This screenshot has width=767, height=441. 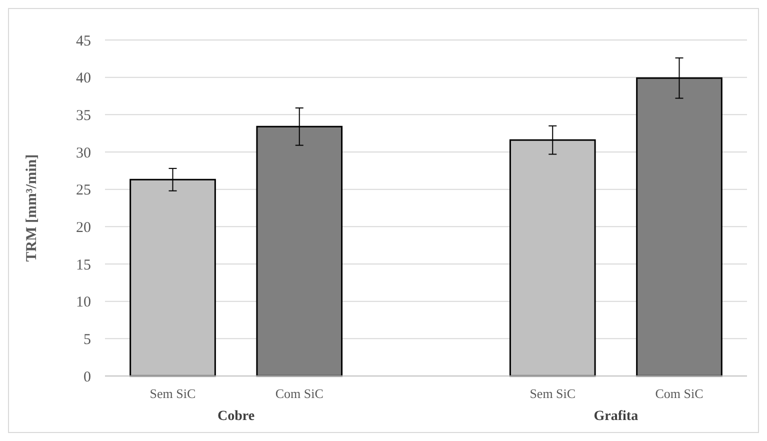 I want to click on y-axis-title: TRM [mm³/min], so click(x=32, y=208).